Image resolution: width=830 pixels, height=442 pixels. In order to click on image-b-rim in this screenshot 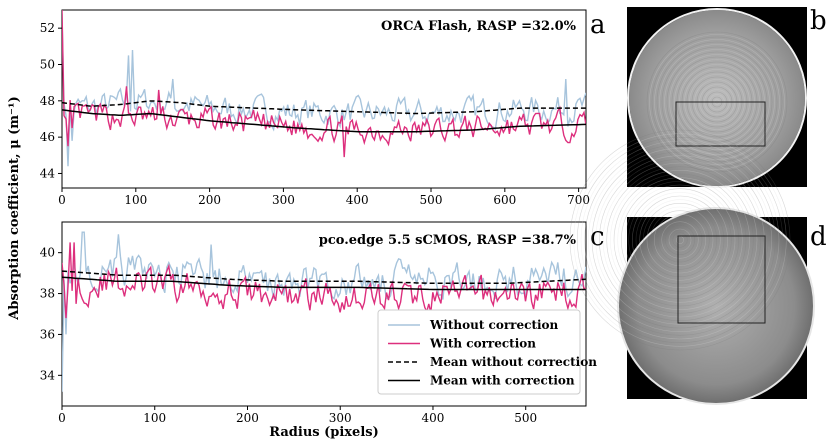, I will do `click(717, 98)`.